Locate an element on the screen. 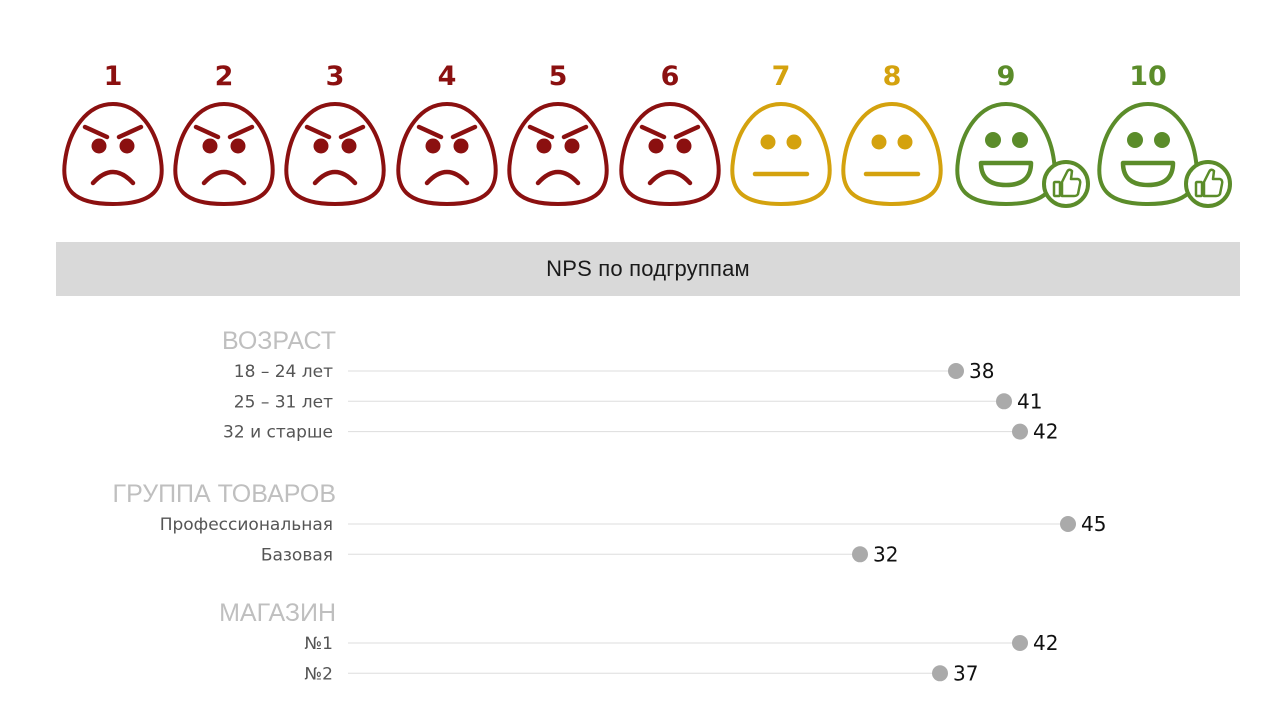  row-label: №2 is located at coordinates (319, 674).